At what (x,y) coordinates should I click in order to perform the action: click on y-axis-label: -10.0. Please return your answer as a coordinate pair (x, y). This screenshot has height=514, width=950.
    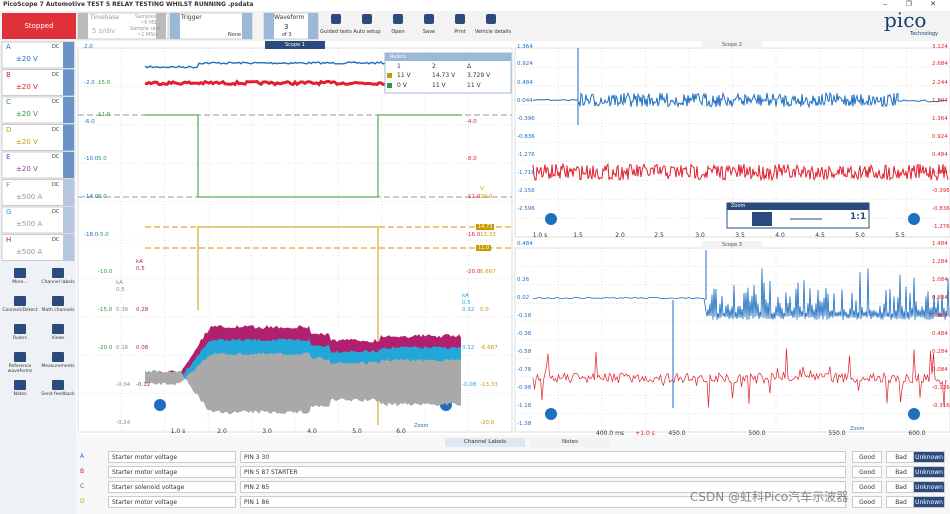
    Looking at the image, I should click on (91, 159).